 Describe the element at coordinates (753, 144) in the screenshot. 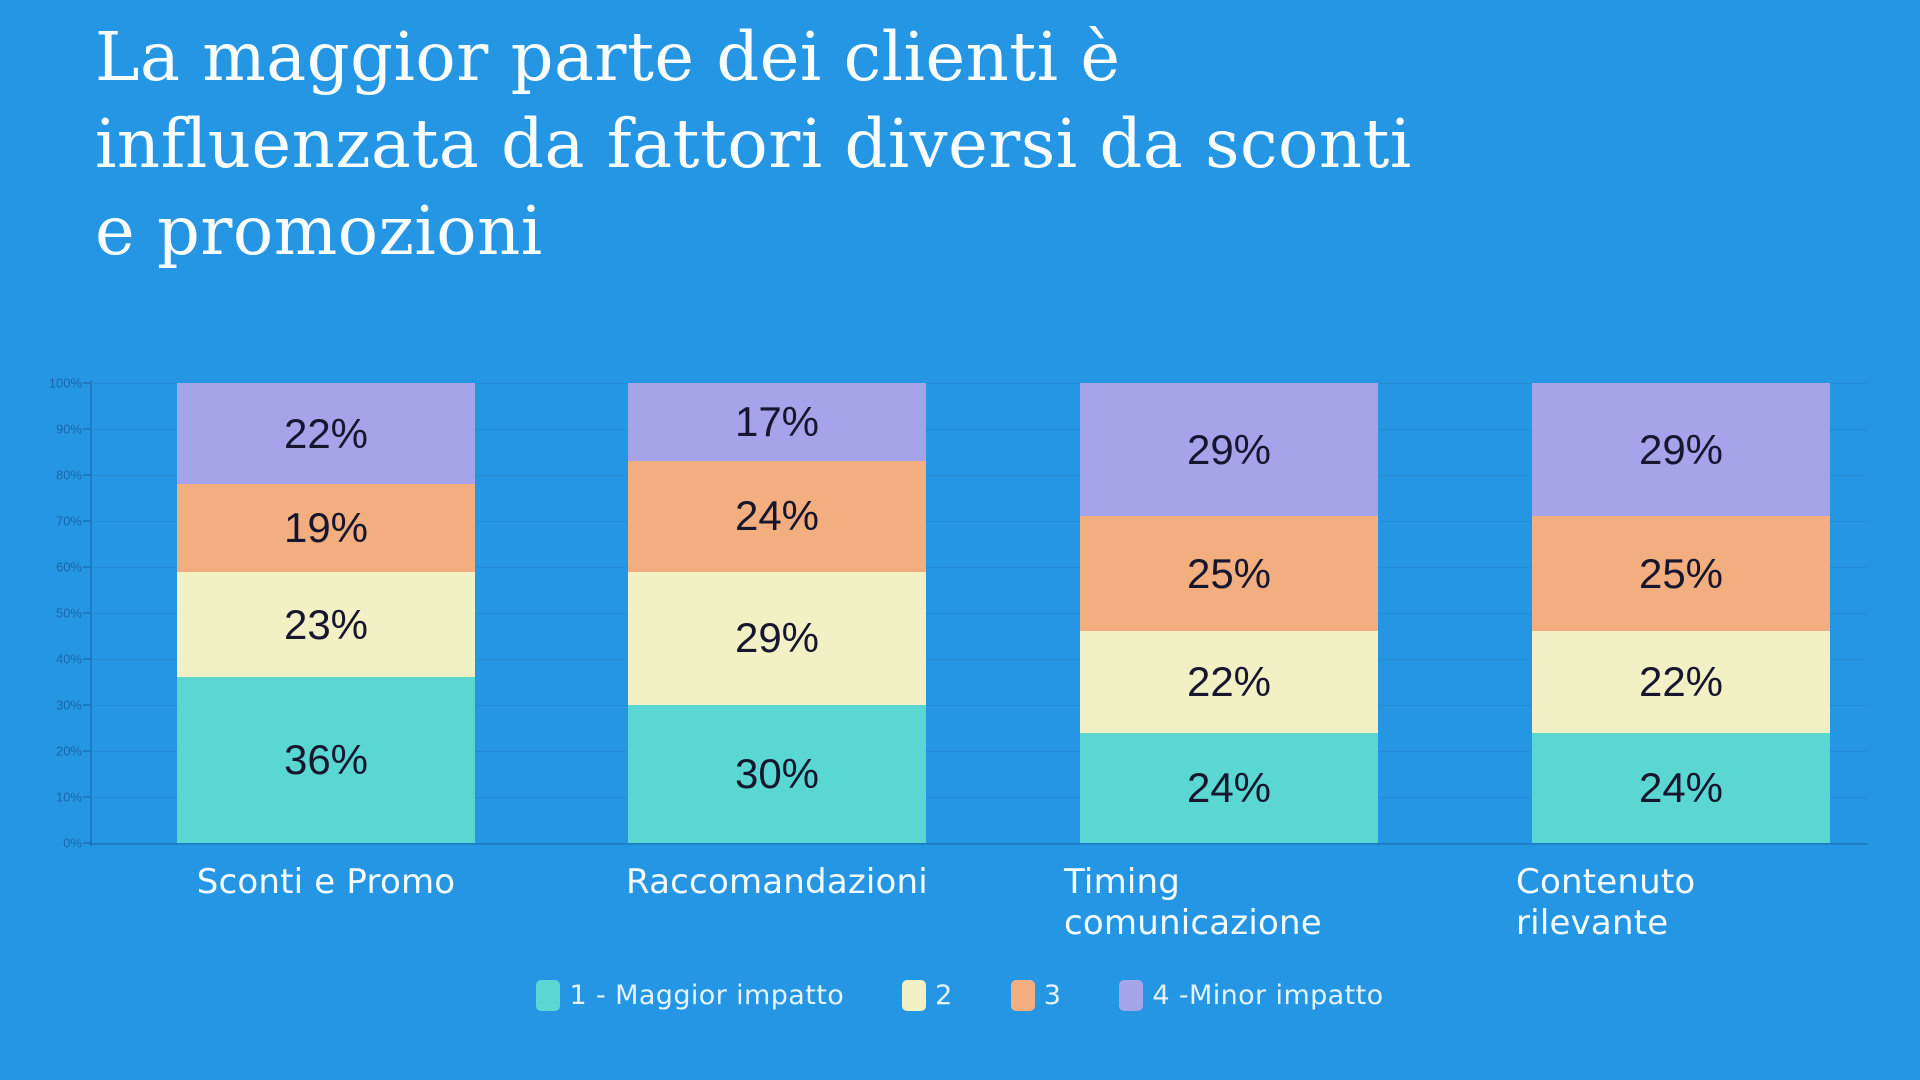

I see `page-title-line-2: influenzata da fattori diversi da sconti` at that location.